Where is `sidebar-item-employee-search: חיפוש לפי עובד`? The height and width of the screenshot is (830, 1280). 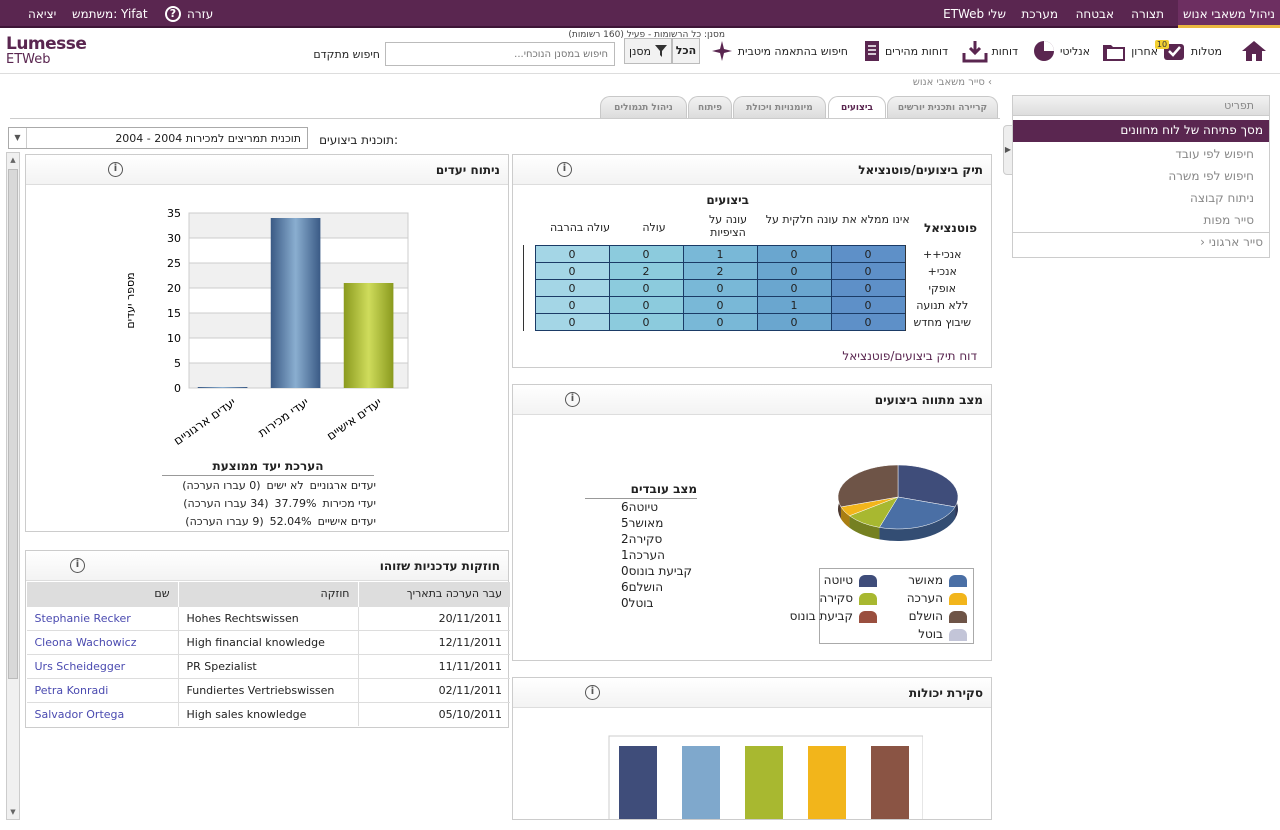
sidebar-item-employee-search: חיפוש לפי עובד is located at coordinates (1214, 154).